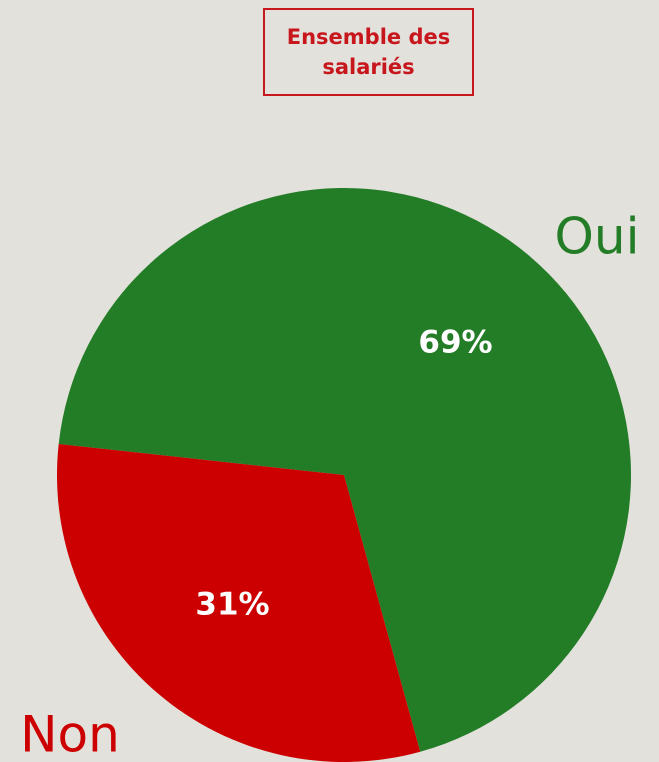 The height and width of the screenshot is (762, 659). I want to click on chart-title: Ensemble des salariés, so click(368, 52).